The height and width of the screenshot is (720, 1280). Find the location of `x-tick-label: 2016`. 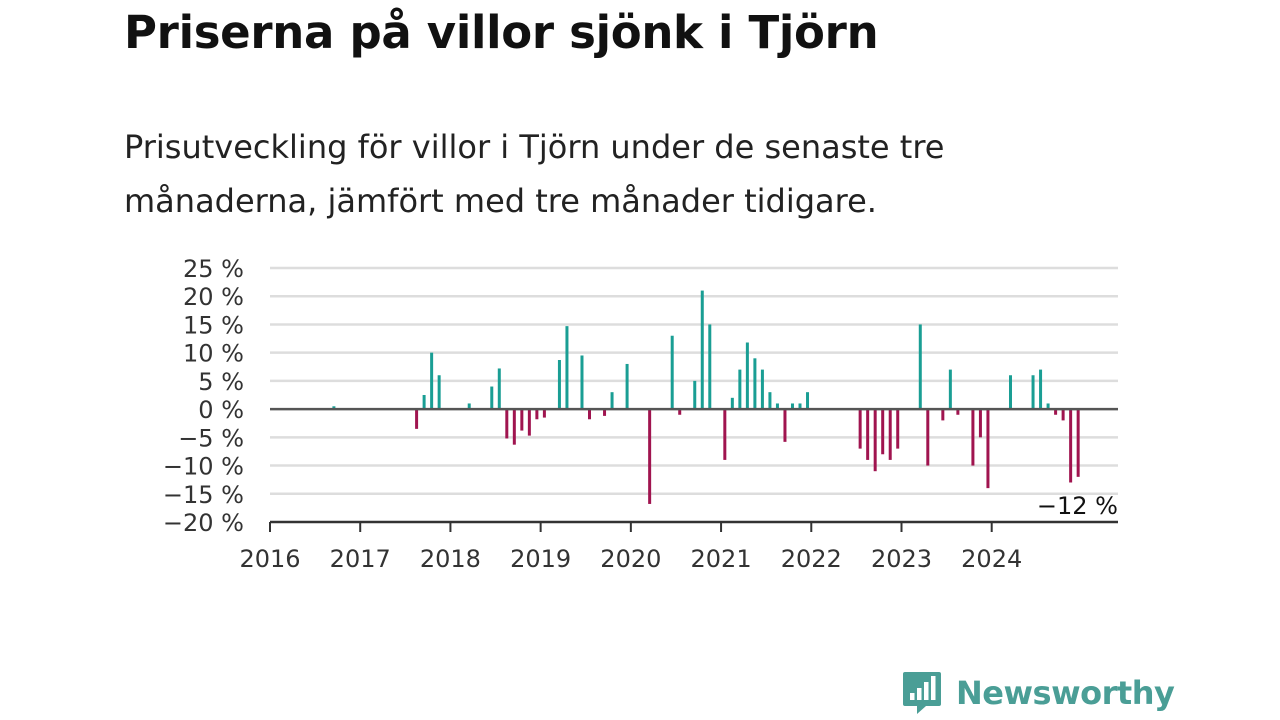

x-tick-label: 2016 is located at coordinates (269, 559).